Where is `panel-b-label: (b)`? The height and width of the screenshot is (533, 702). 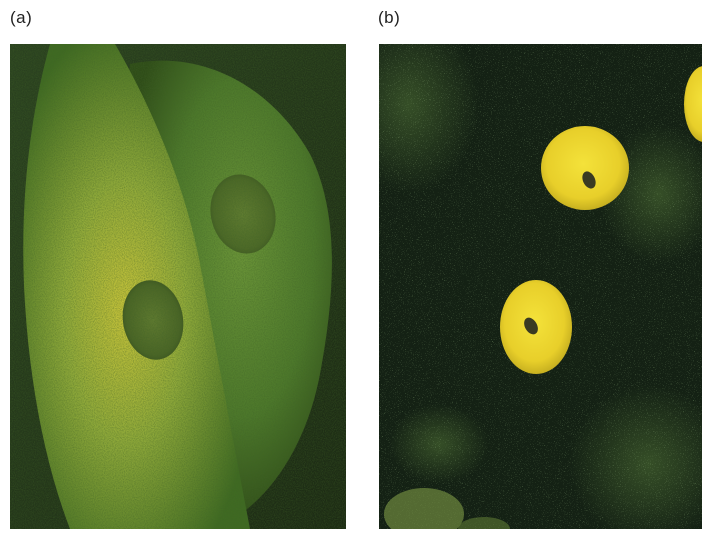 panel-b-label: (b) is located at coordinates (389, 17).